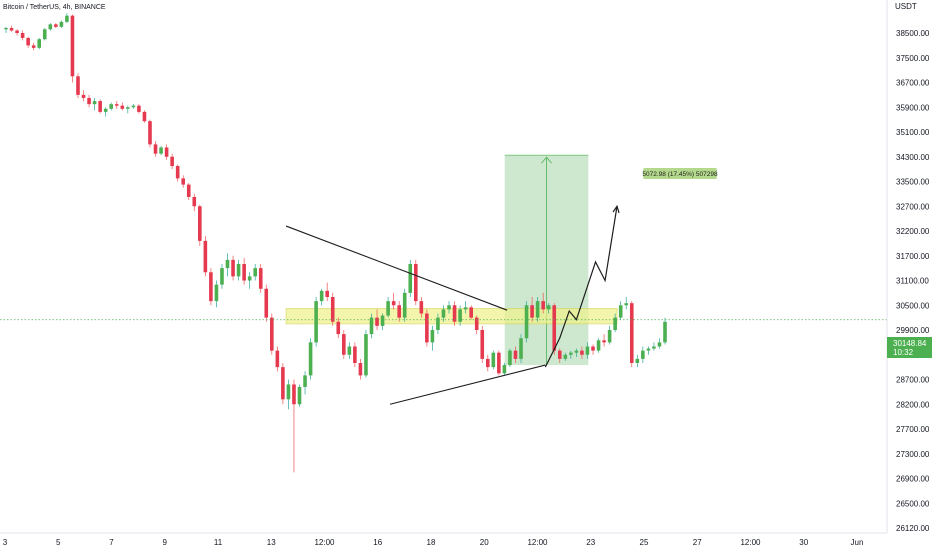 Image resolution: width=932 pixels, height=550 pixels. Describe the element at coordinates (218, 542) in the screenshot. I see `time-tick-label: 11` at that location.